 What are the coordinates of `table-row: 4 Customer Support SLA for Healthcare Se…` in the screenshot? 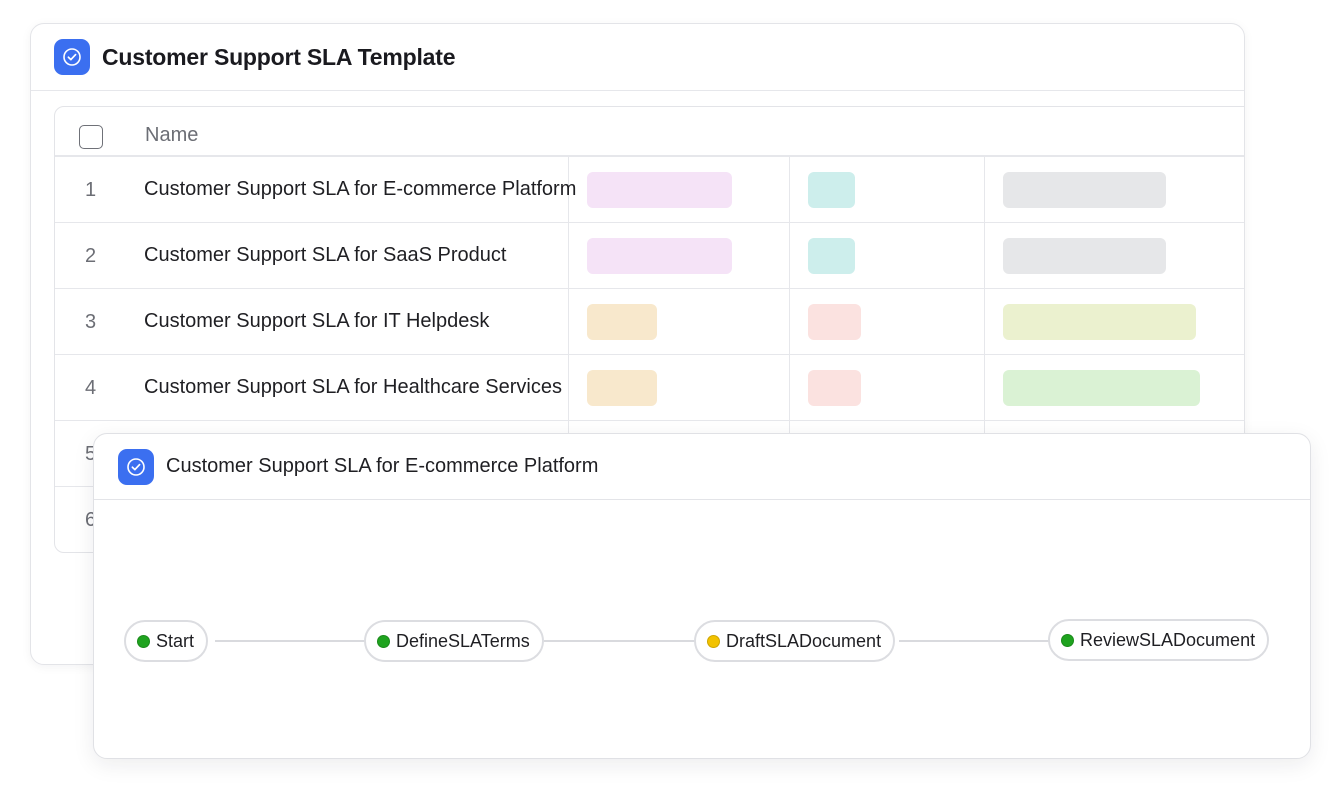 It's located at (649, 388).